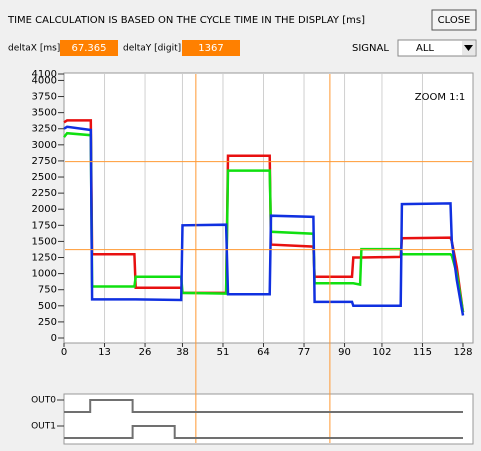 Image resolution: width=481 pixels, height=451 pixels. Describe the element at coordinates (47, 306) in the screenshot. I see `y-tick-label: 500` at that location.